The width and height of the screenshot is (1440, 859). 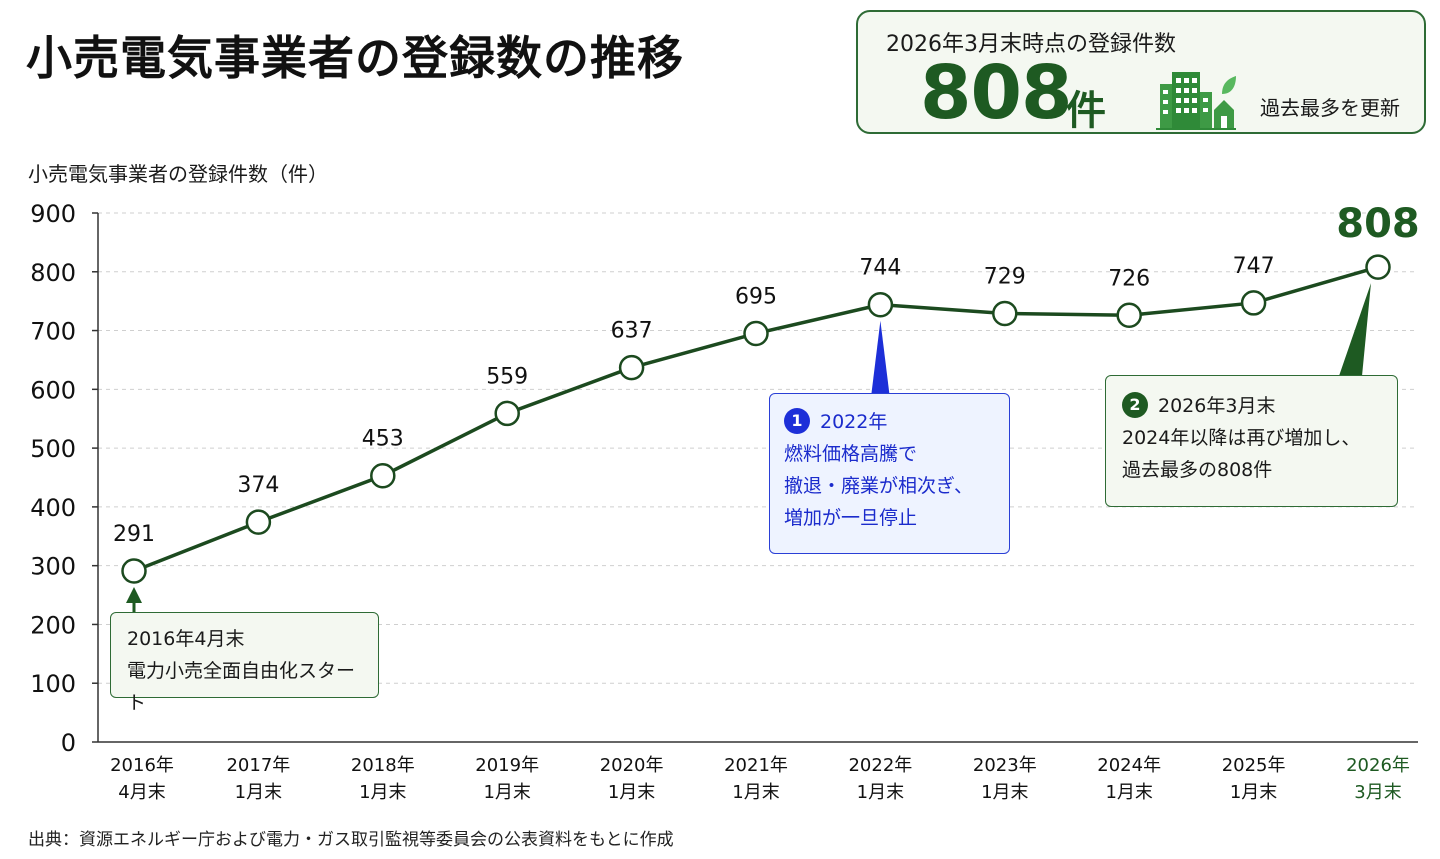 What do you see at coordinates (1217, 406) in the screenshot?
I see `callout-2026-heading: 2026年3月末` at bounding box center [1217, 406].